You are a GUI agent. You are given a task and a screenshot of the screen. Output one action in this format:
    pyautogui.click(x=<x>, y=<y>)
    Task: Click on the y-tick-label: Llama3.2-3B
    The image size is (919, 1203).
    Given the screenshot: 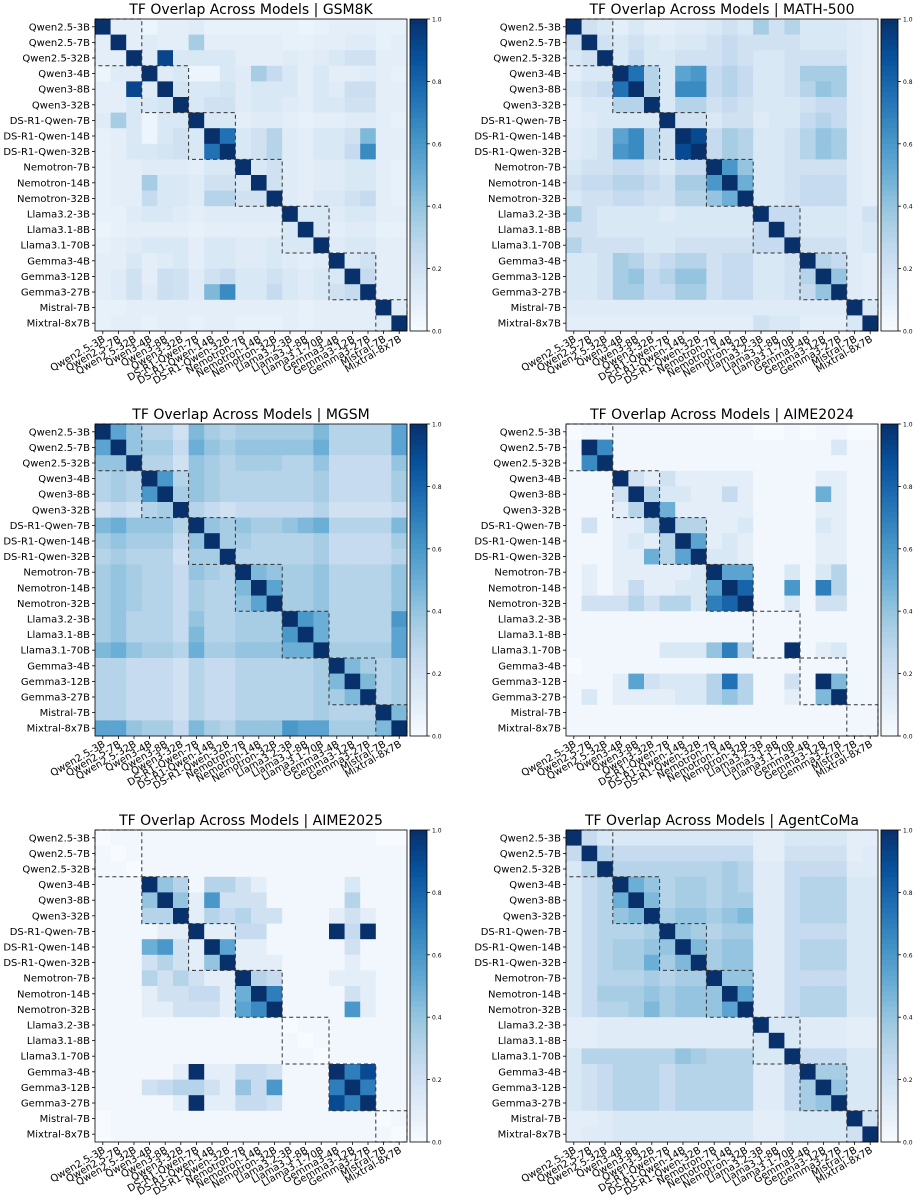 What is the action you would take?
    pyautogui.click(x=529, y=620)
    